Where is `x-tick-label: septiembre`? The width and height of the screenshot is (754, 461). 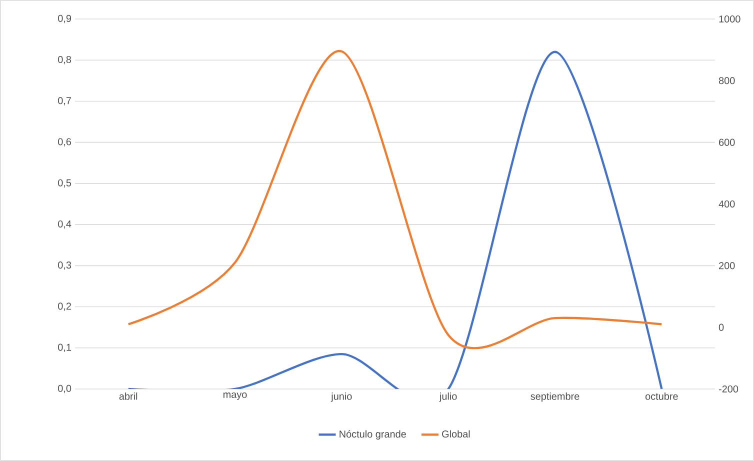 x-tick-label: septiembre is located at coordinates (555, 397).